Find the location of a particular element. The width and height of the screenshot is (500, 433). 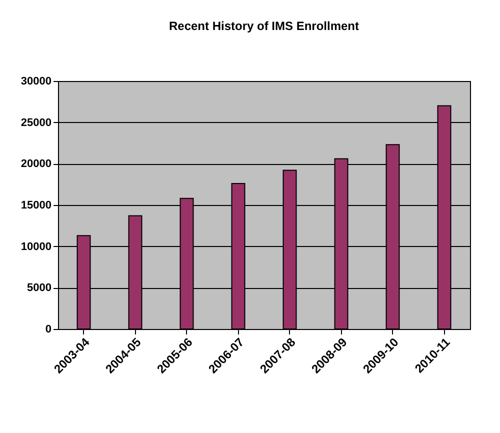

chart-title: Recent History of IMS Enrollment is located at coordinates (264, 26).